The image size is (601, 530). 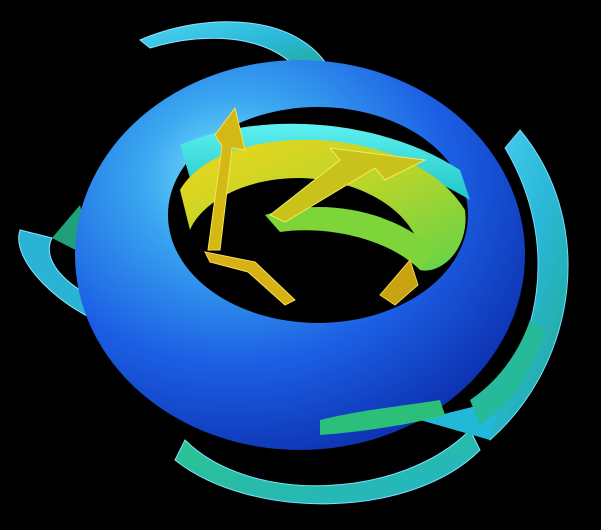 I want to click on hole-ribbon, so click(x=325, y=161).